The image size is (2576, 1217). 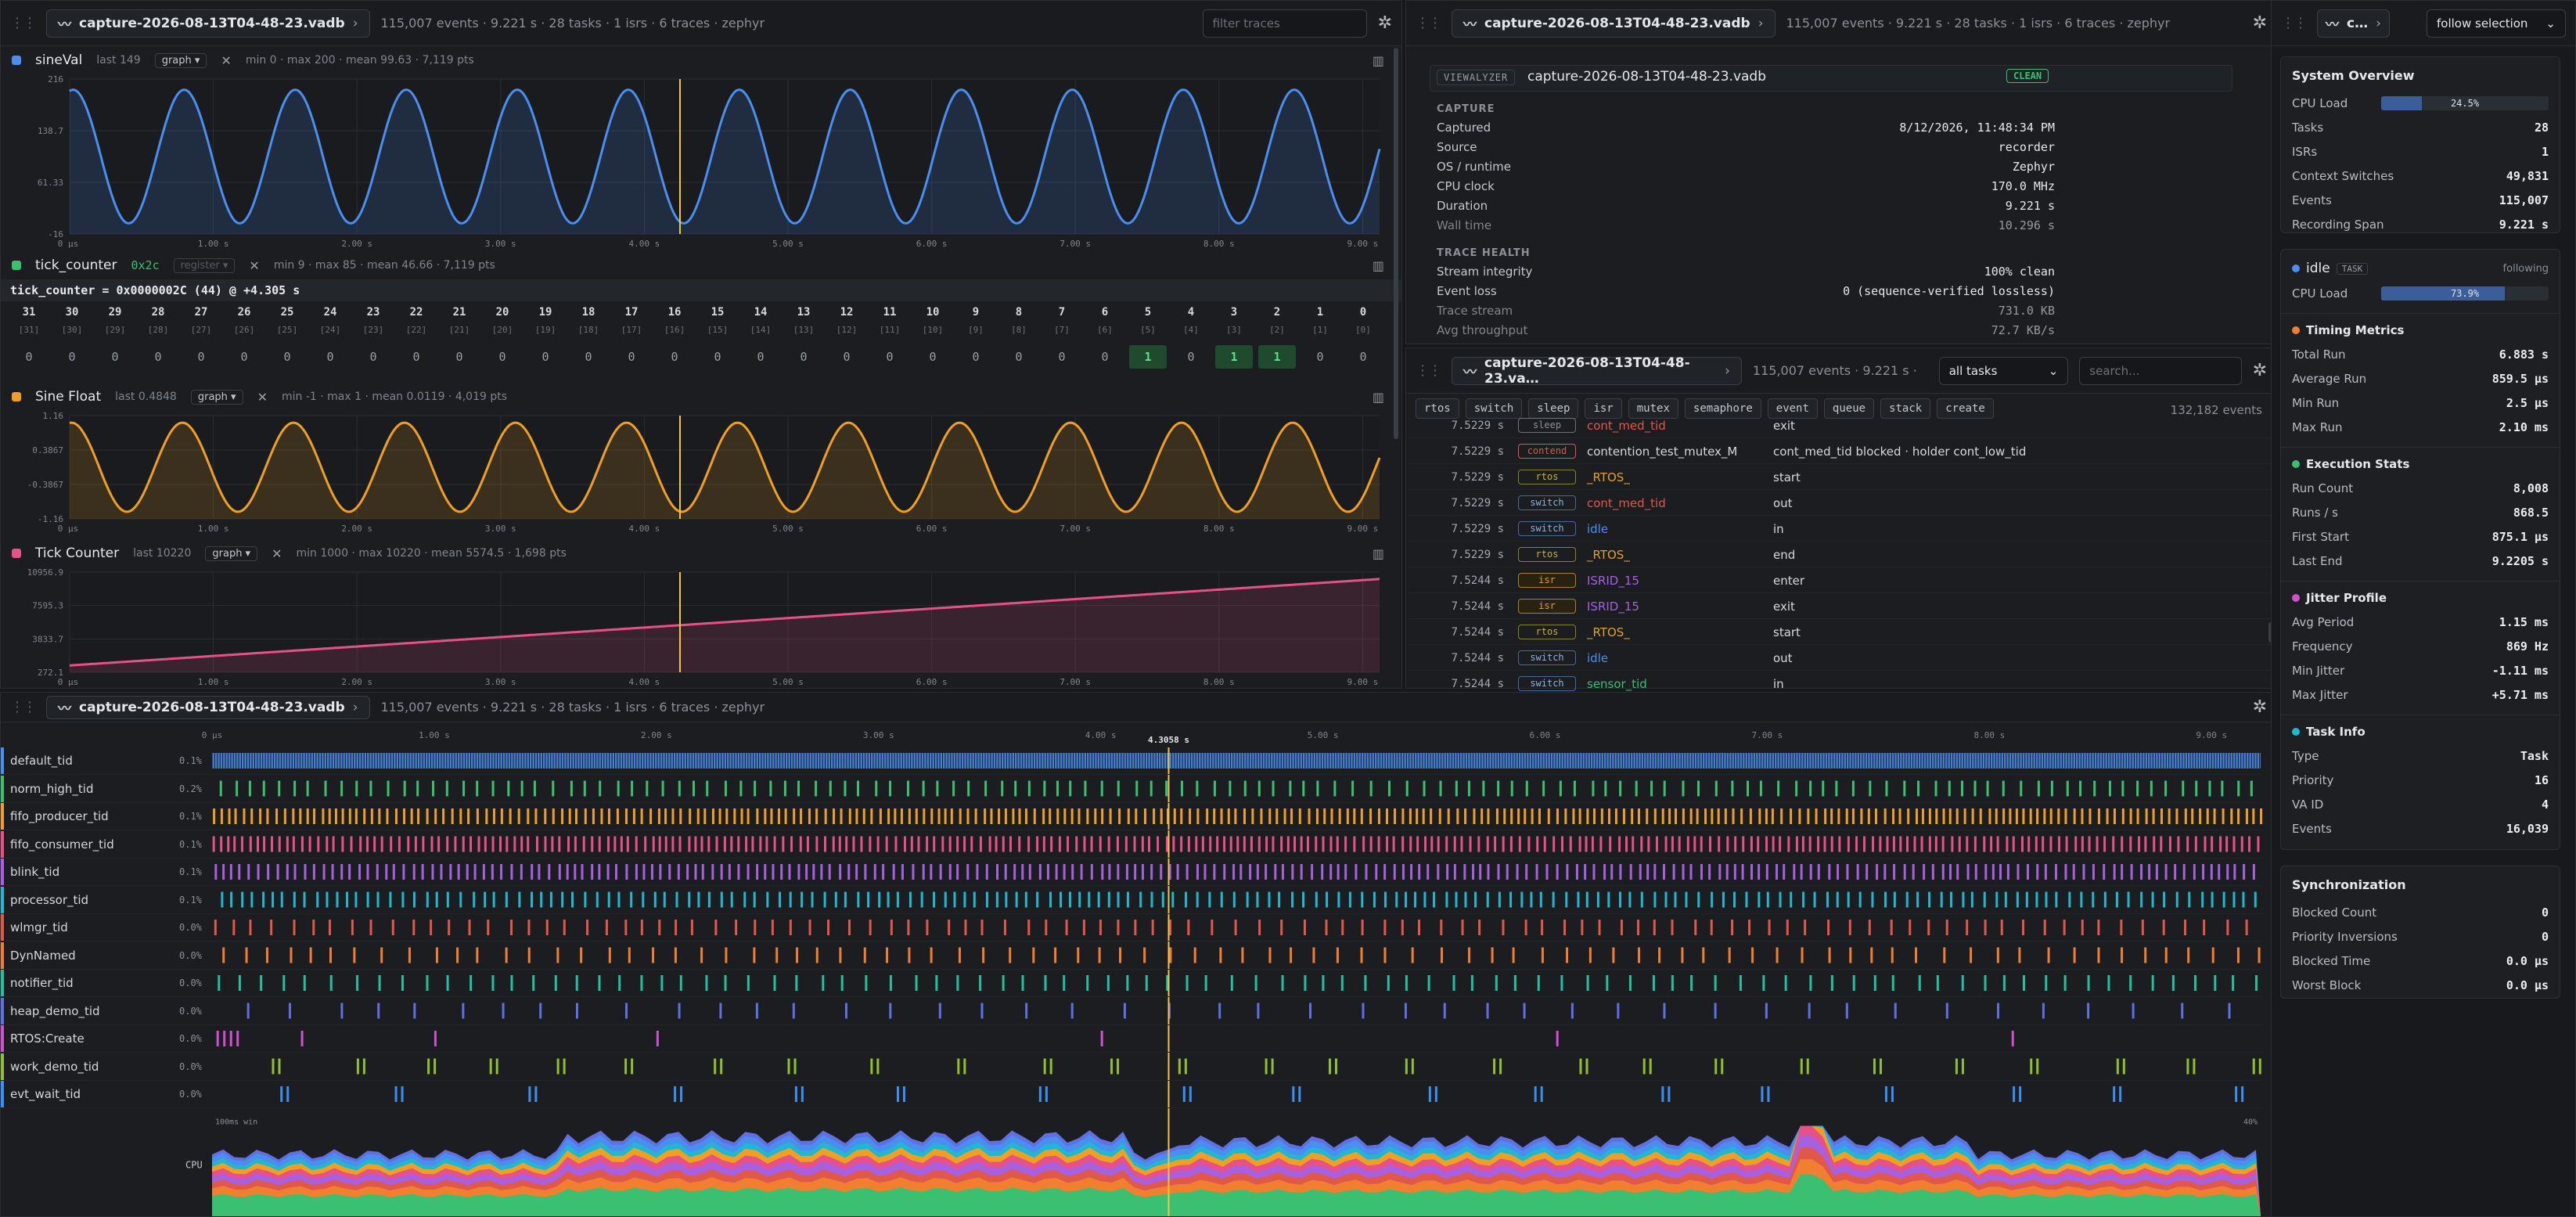 What do you see at coordinates (72, 337) in the screenshot?
I see `register-bit: 30 [30] 0` at bounding box center [72, 337].